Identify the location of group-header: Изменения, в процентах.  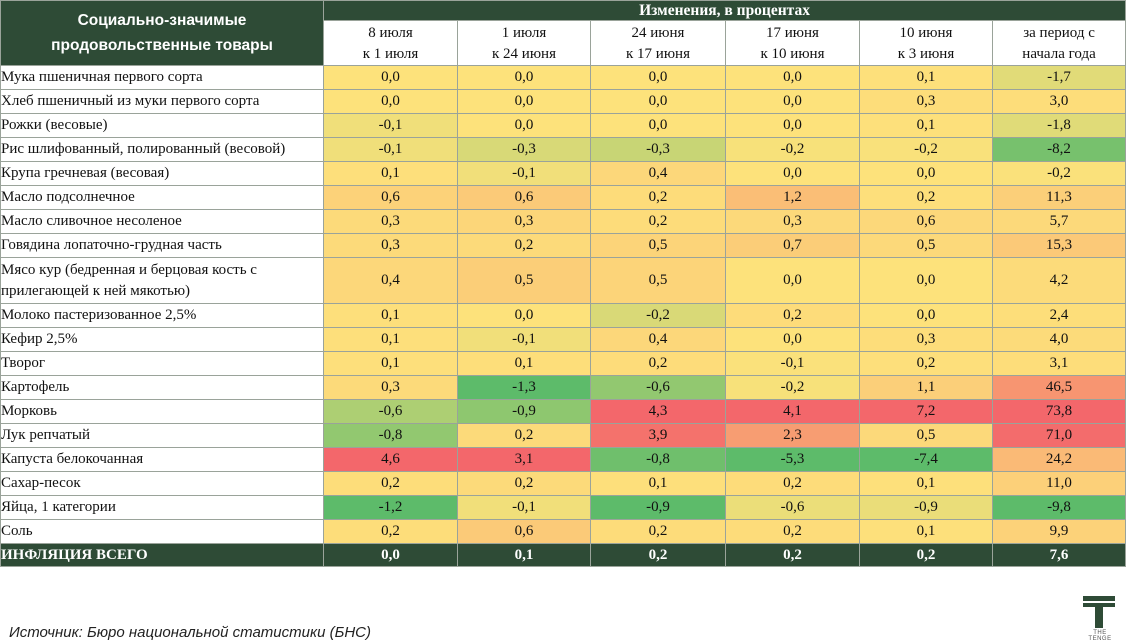
(724, 10).